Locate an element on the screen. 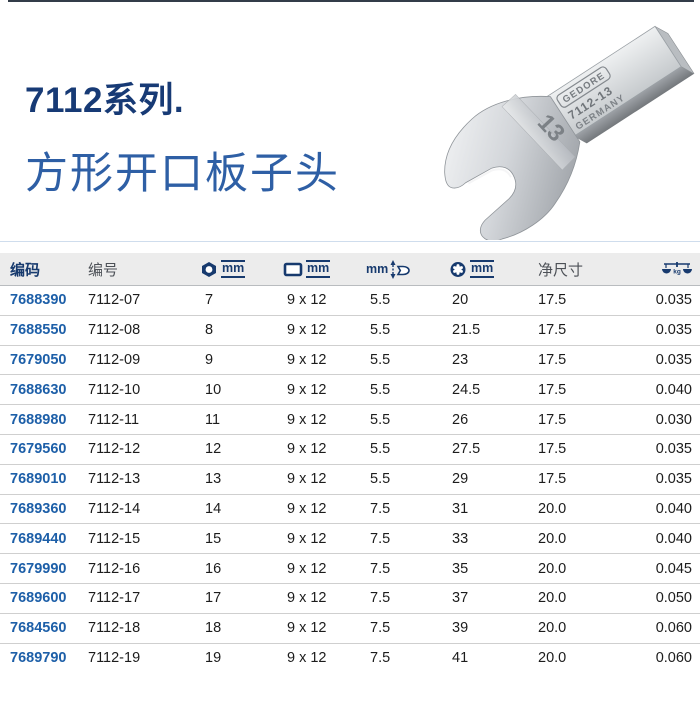 The height and width of the screenshot is (715, 700). kg-unit-label: kg is located at coordinates (677, 272).